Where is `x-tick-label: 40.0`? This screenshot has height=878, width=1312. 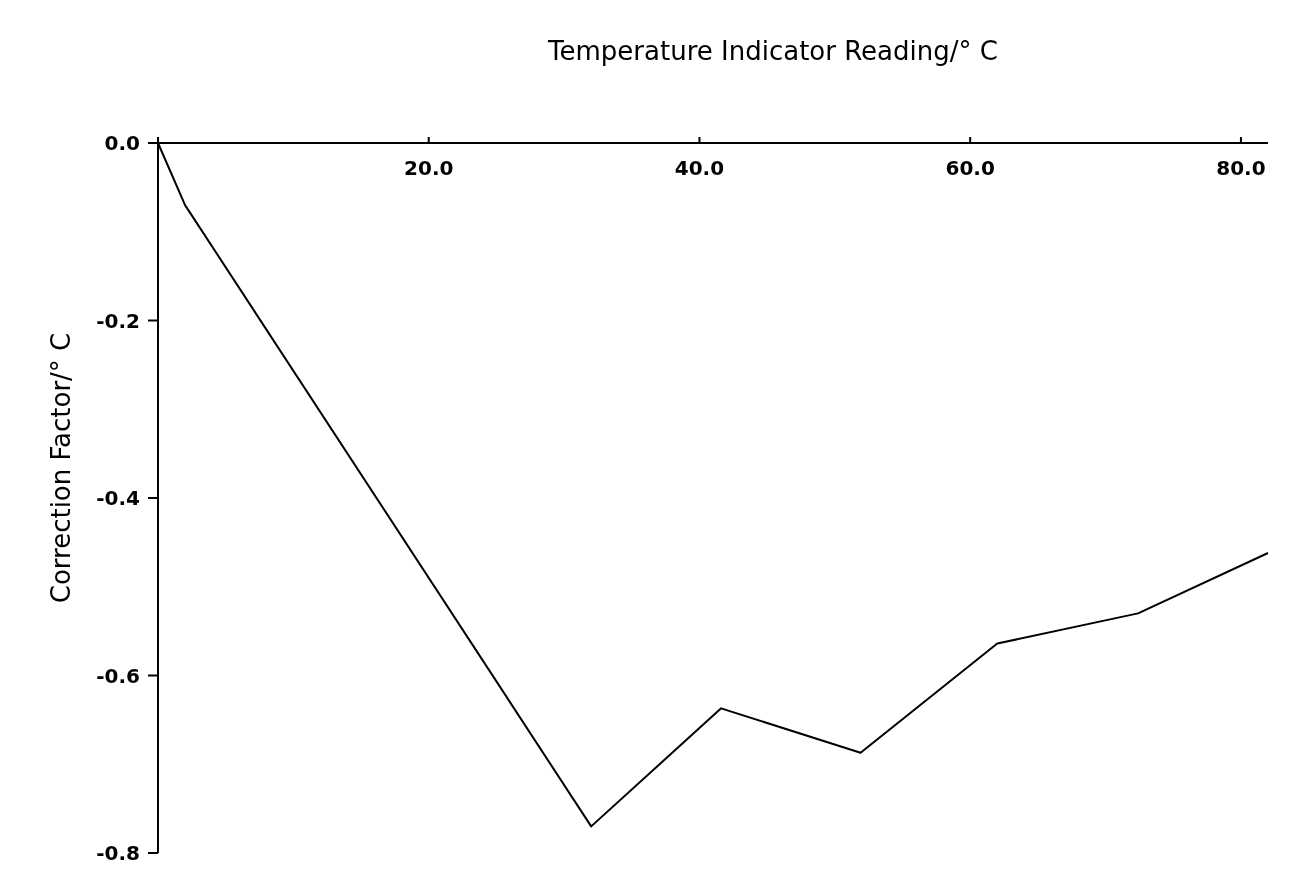
x-tick-label: 40.0 is located at coordinates (699, 168).